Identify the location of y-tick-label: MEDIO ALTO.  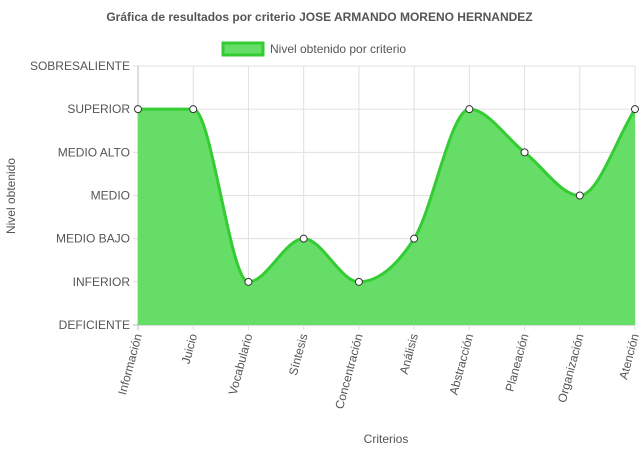
(94, 152).